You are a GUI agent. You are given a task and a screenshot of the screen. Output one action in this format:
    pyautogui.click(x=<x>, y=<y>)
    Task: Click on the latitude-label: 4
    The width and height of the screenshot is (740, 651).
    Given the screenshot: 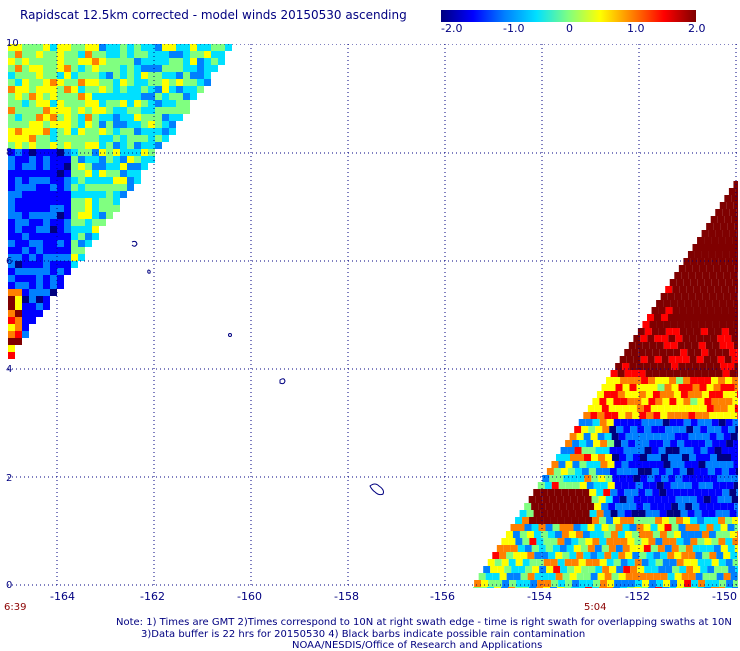 What is the action you would take?
    pyautogui.click(x=9, y=369)
    